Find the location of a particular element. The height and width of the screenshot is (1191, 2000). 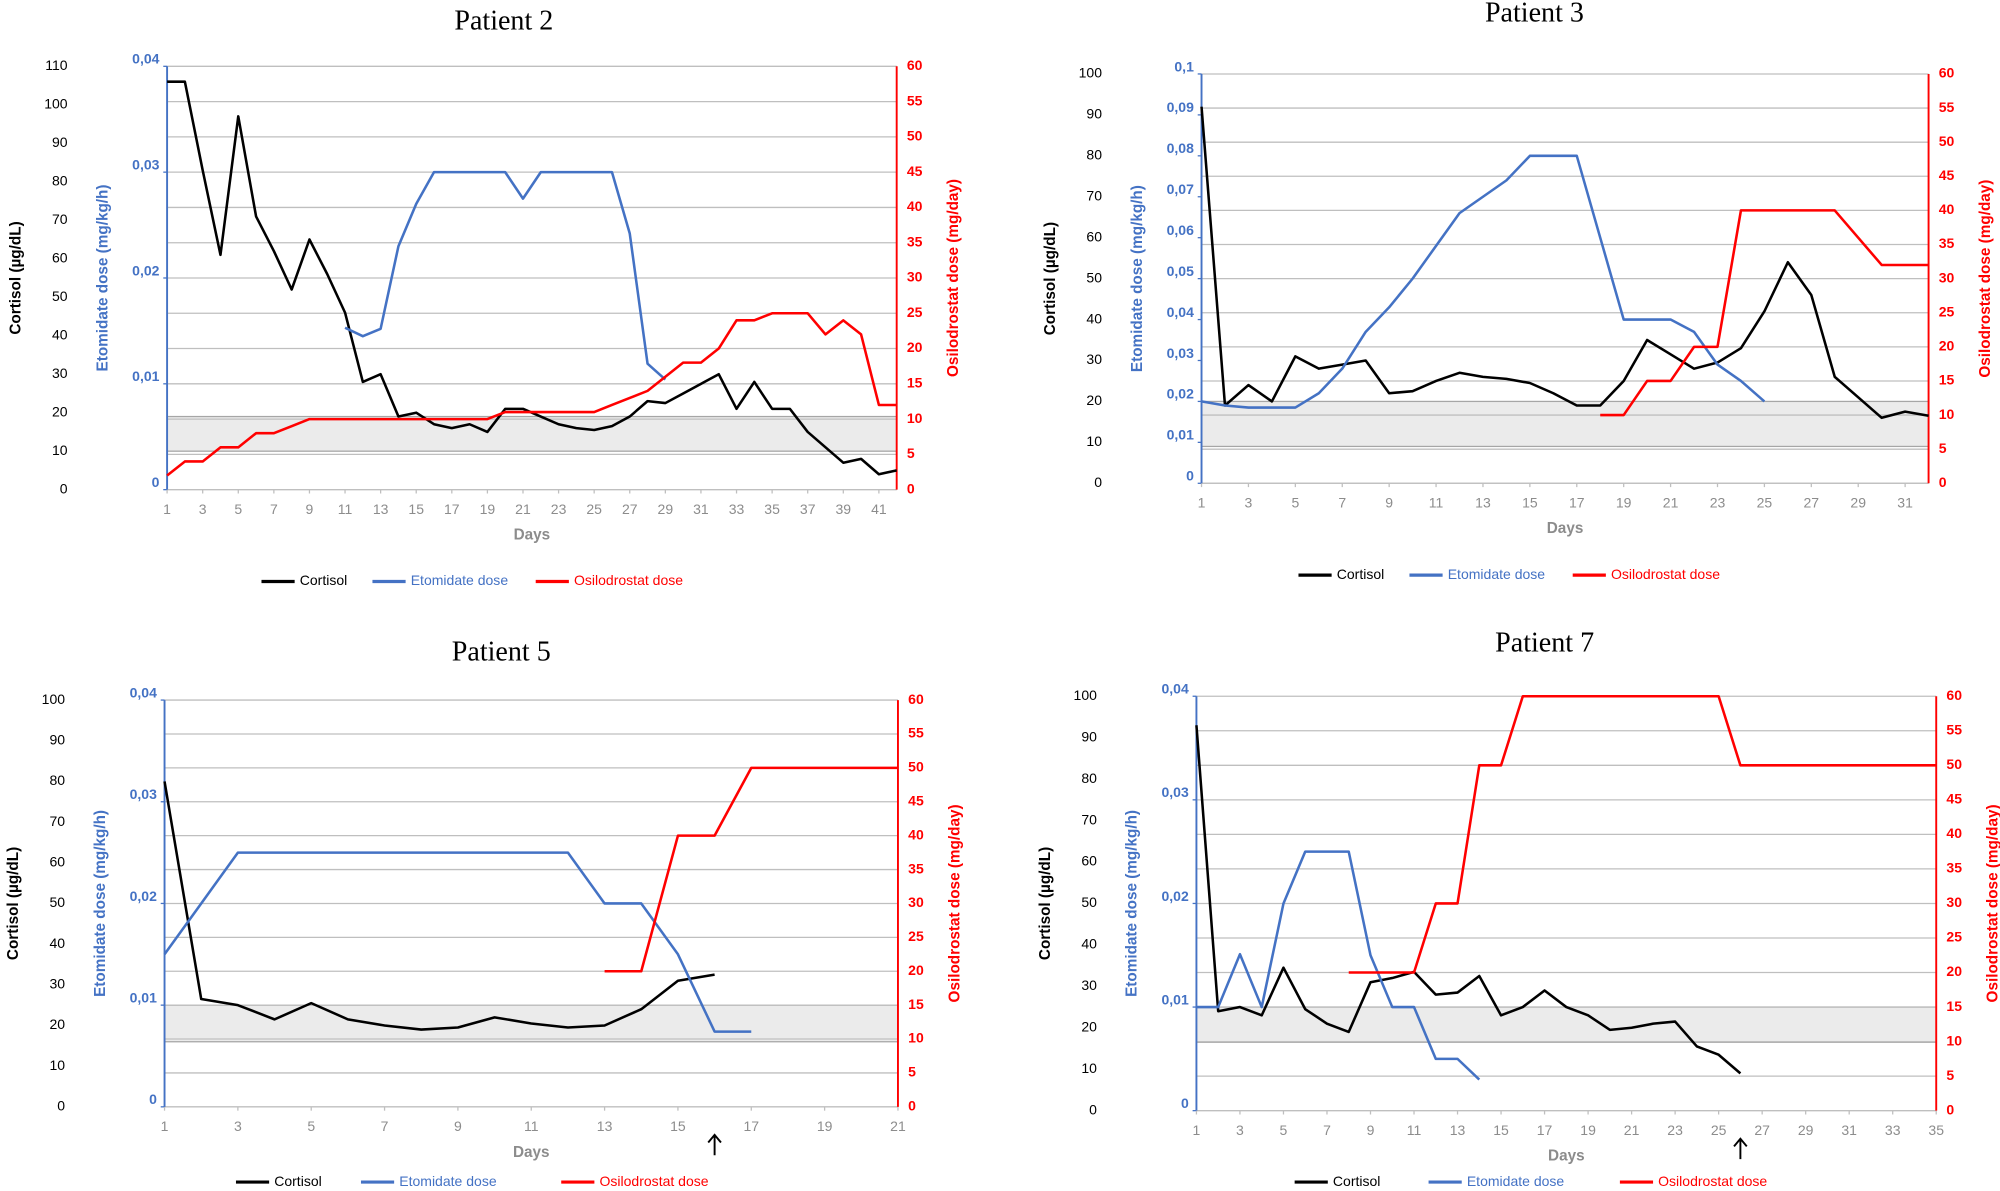

y-tick-label: 70 is located at coordinates (57, 821).